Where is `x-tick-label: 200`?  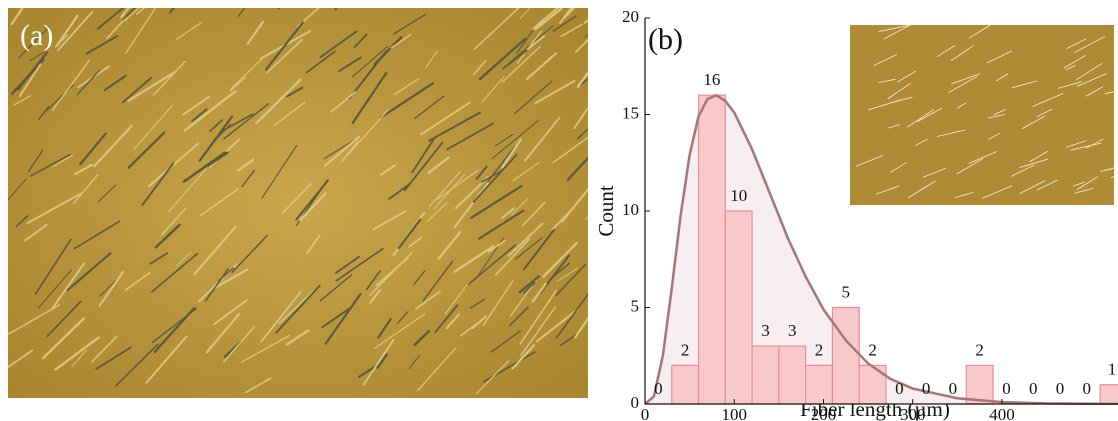 x-tick-label: 200 is located at coordinates (824, 413).